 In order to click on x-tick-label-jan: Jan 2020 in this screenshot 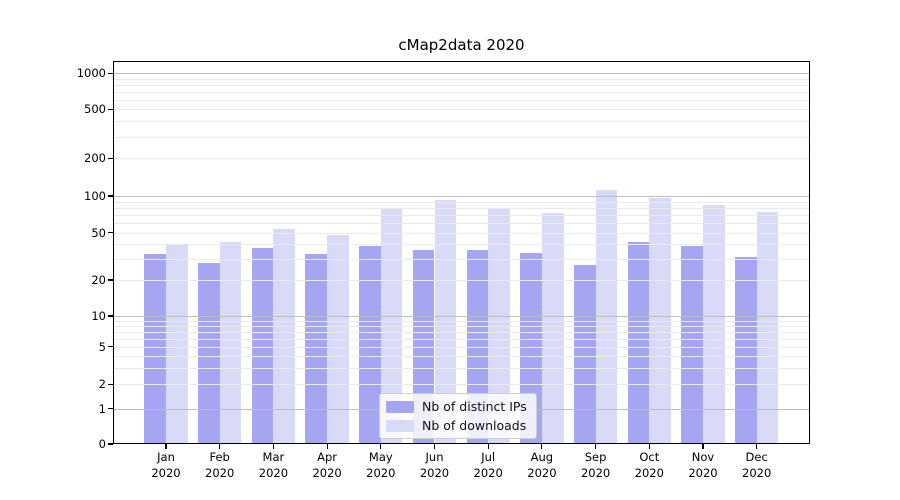, I will do `click(166, 465)`.